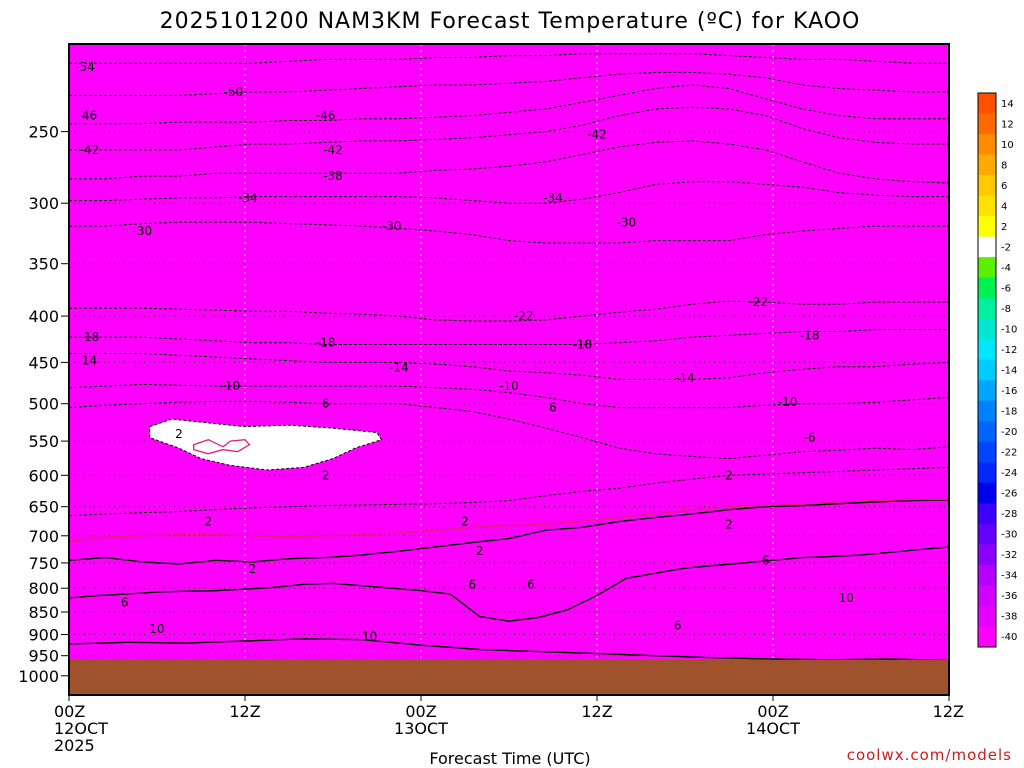 The image size is (1024, 768). Describe the element at coordinates (1009, 494) in the screenshot. I see `colorbar-label: -26` at that location.